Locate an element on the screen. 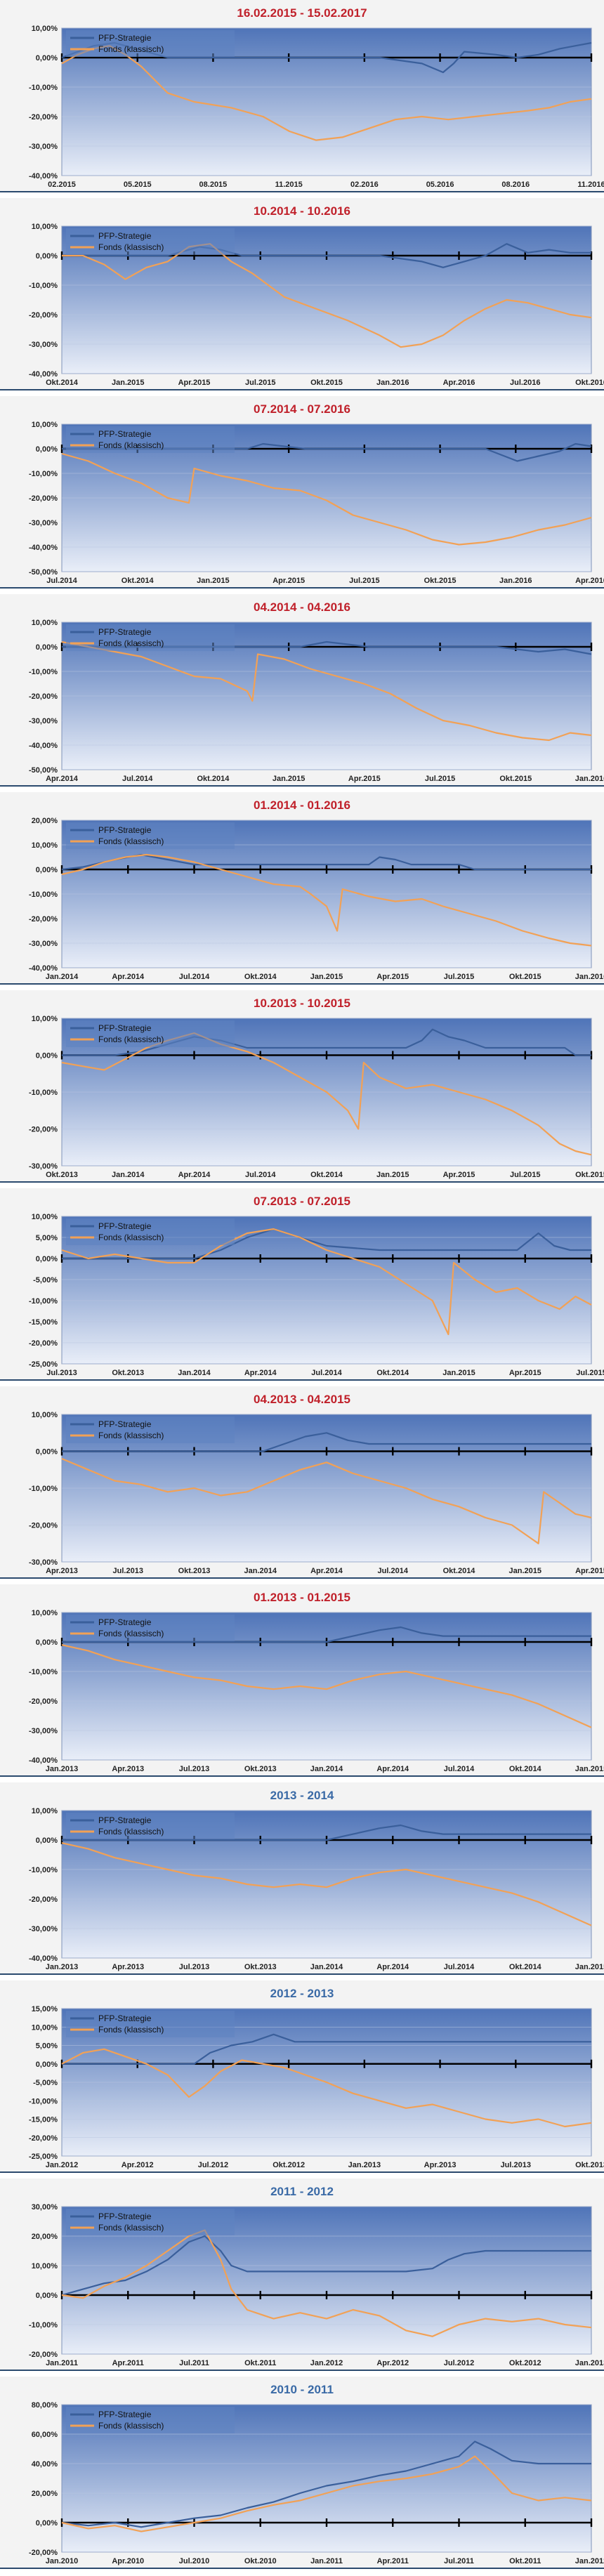 The height and width of the screenshot is (2576, 604). y-tick-label: 40,00% is located at coordinates (45, 2464).